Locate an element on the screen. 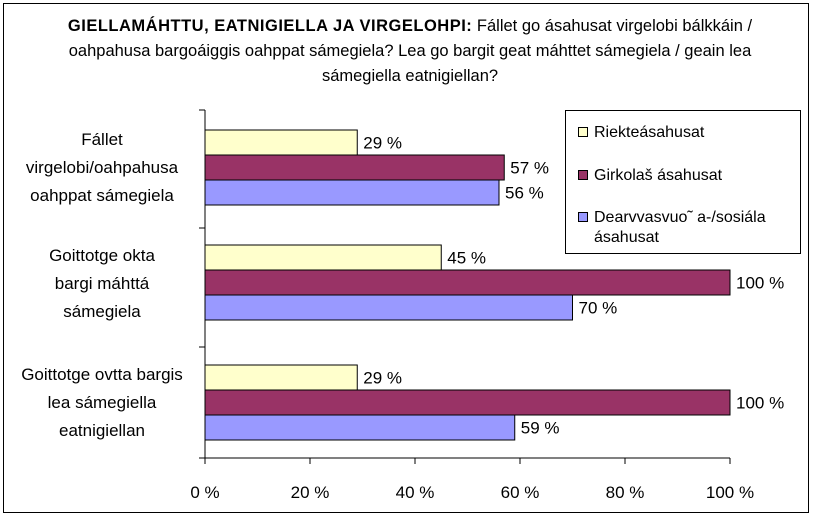 Image resolution: width=816 pixels, height=520 pixels. legend-label: Riekteásahusat is located at coordinates (696, 133).